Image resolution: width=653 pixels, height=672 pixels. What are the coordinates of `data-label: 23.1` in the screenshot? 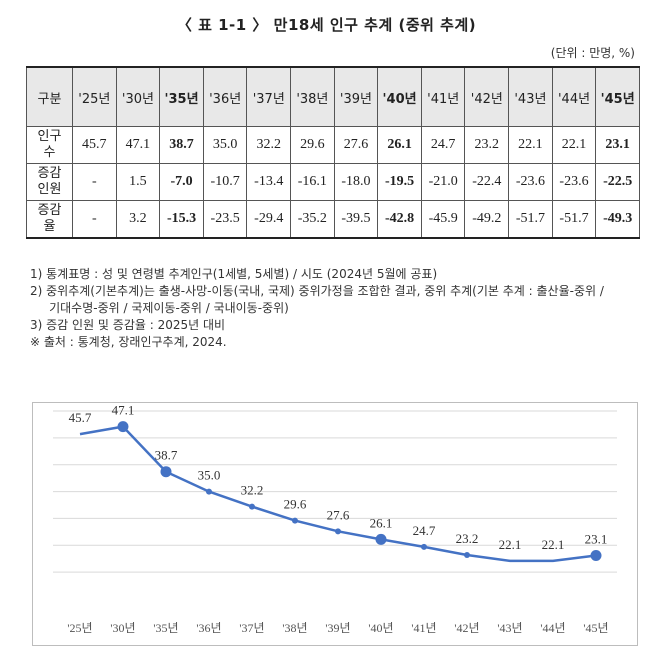 It's located at (596, 538).